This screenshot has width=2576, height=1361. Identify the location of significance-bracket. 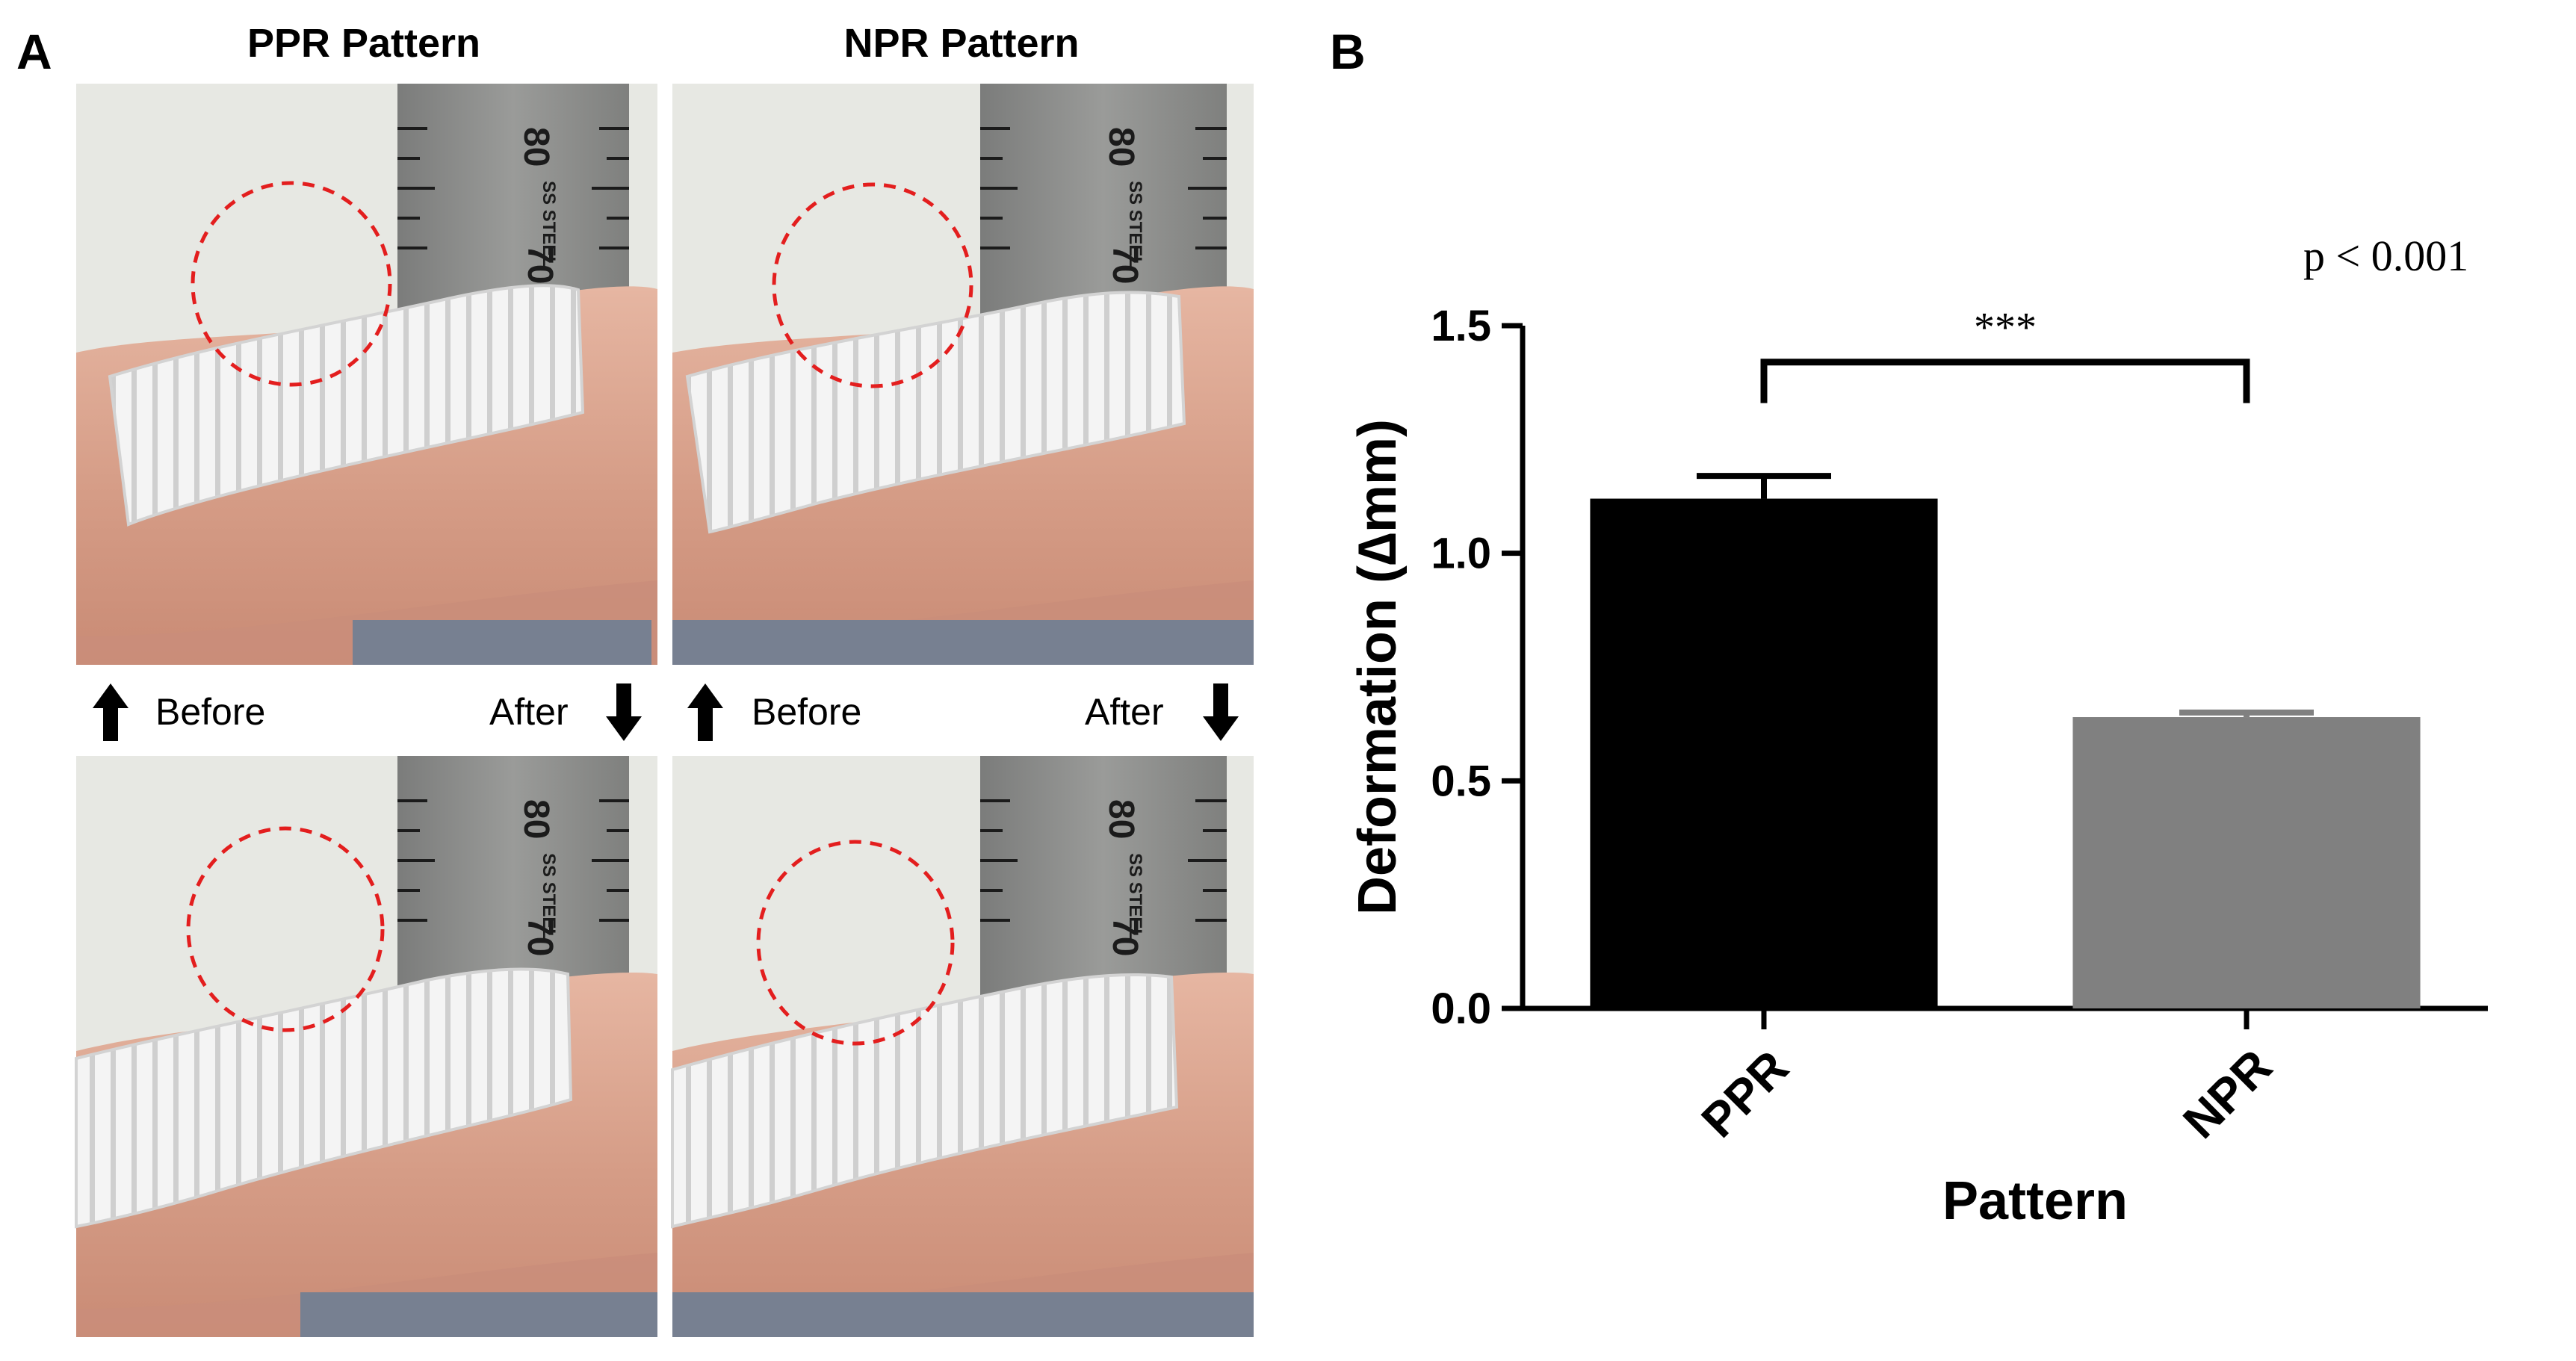
(2005, 381).